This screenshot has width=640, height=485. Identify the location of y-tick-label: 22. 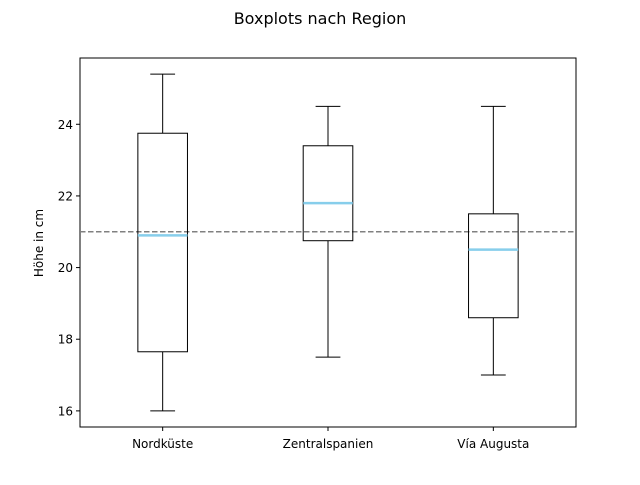
(65, 196).